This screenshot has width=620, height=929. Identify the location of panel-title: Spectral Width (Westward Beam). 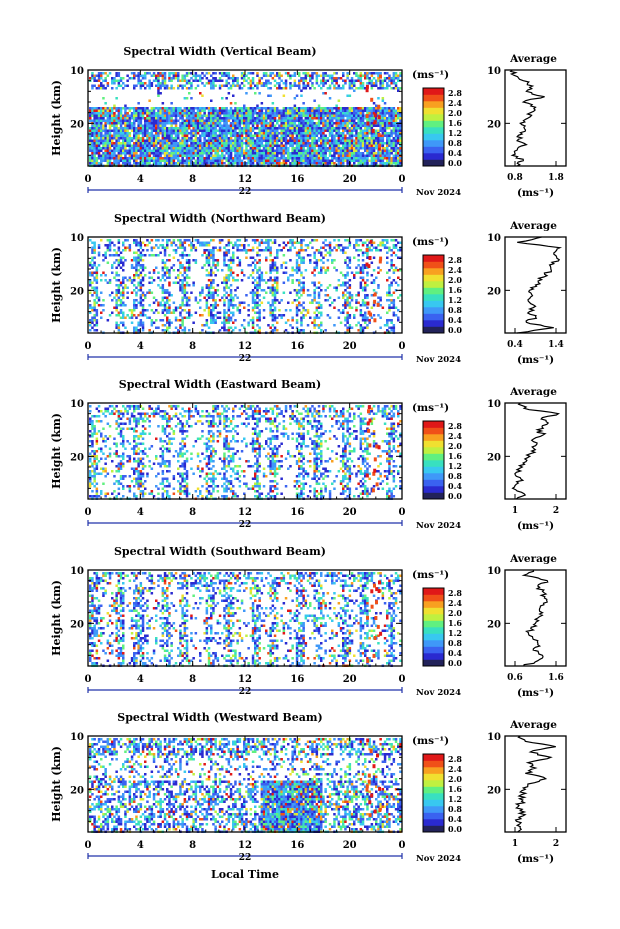
(219, 717).